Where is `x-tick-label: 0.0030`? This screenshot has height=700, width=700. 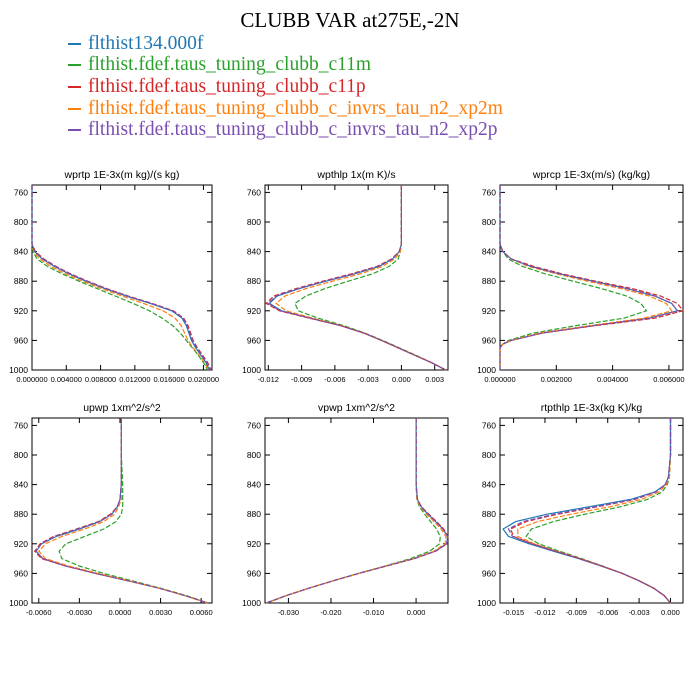 x-tick-label: 0.0030 is located at coordinates (160, 612).